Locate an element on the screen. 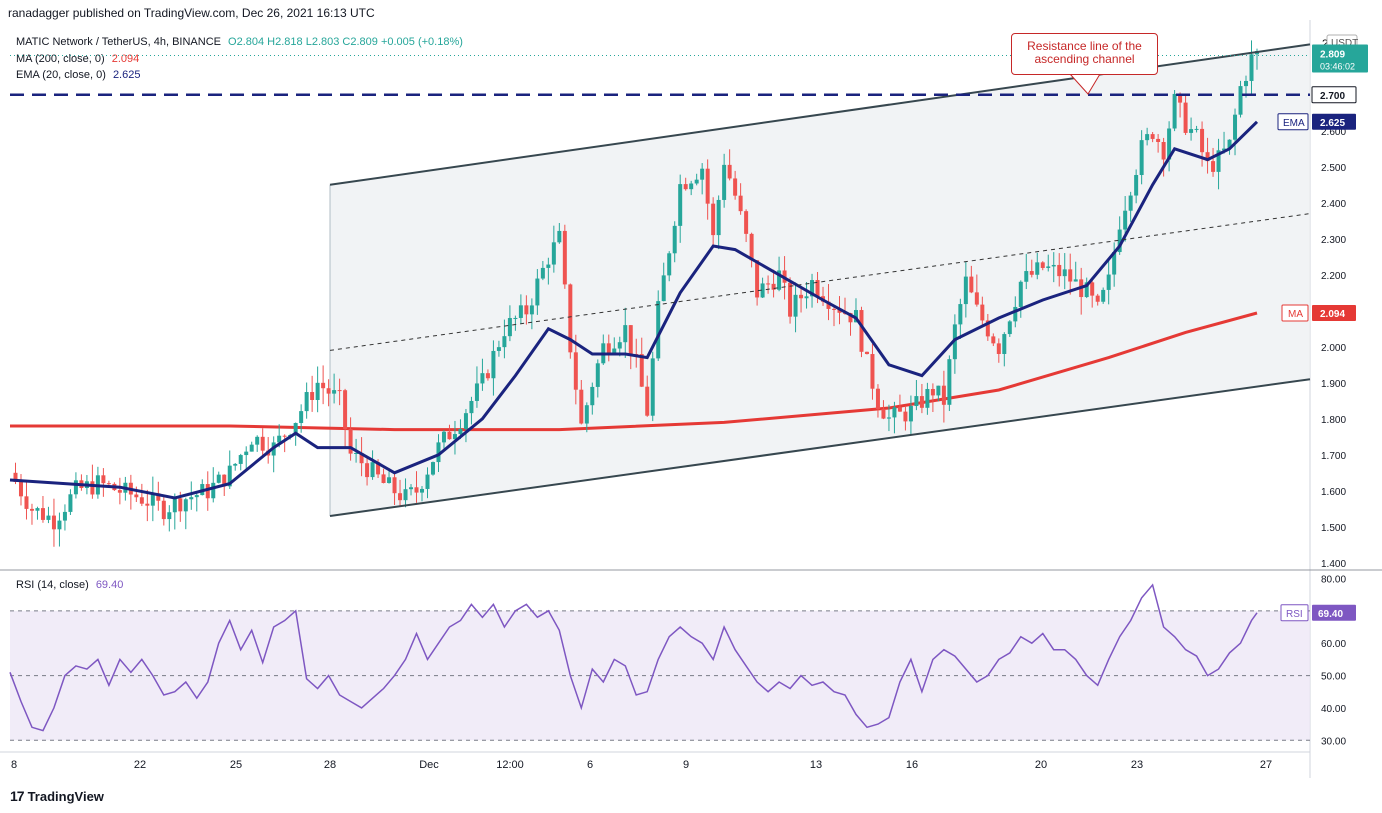 Image resolution: width=1382 pixels, height=813 pixels. price-tick-label: 2.600 is located at coordinates (1333, 132).